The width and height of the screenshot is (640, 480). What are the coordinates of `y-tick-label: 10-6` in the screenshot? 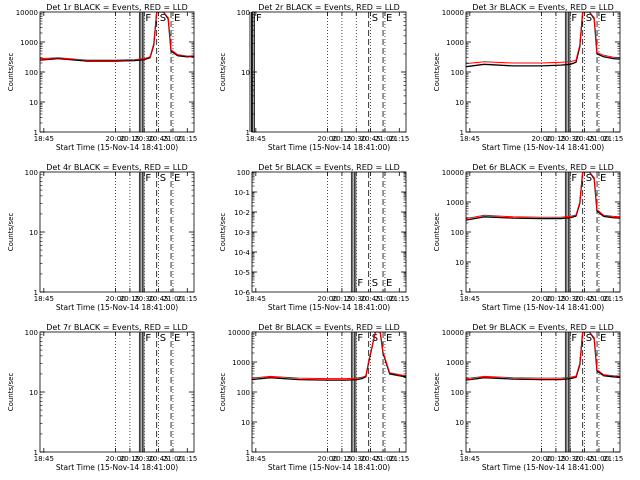 It's located at (242, 293).